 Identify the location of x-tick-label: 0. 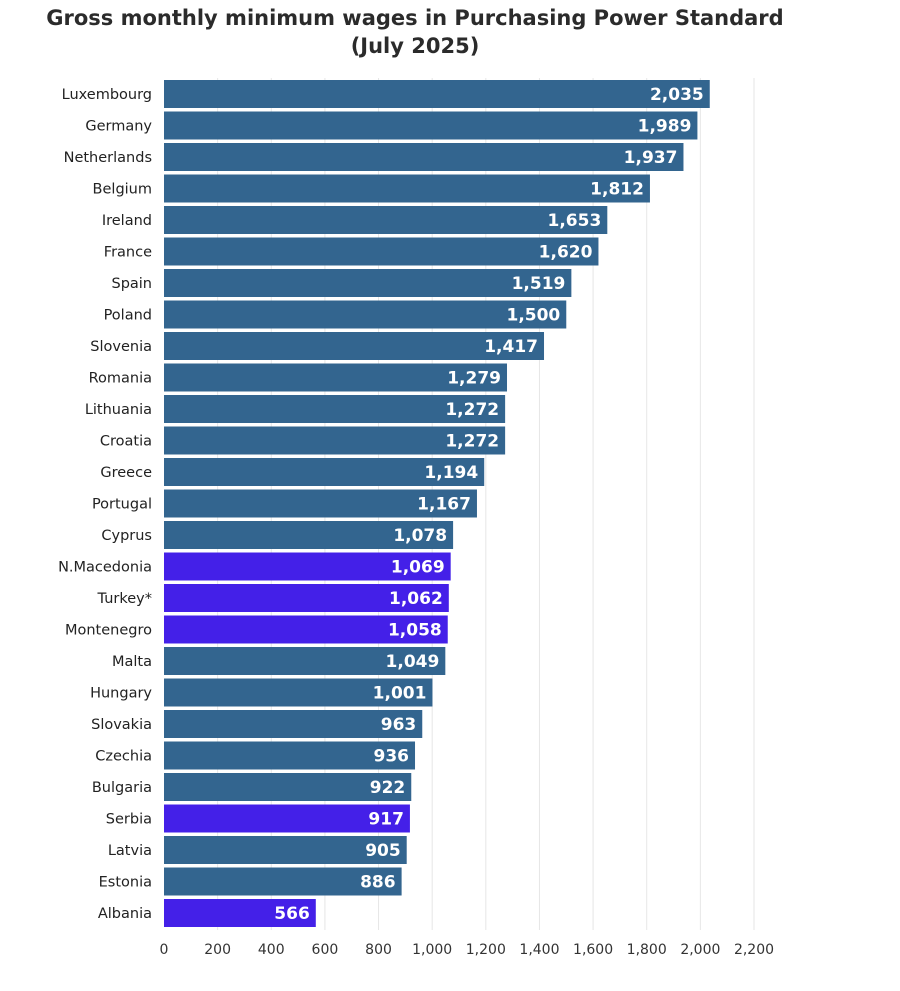
(164, 950).